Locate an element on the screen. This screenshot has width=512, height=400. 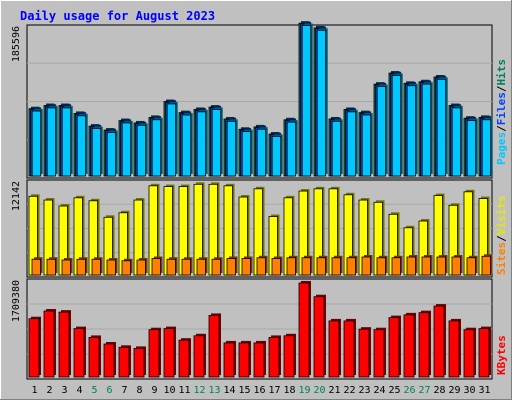
x-tick-label: 2 is located at coordinates (49, 390).